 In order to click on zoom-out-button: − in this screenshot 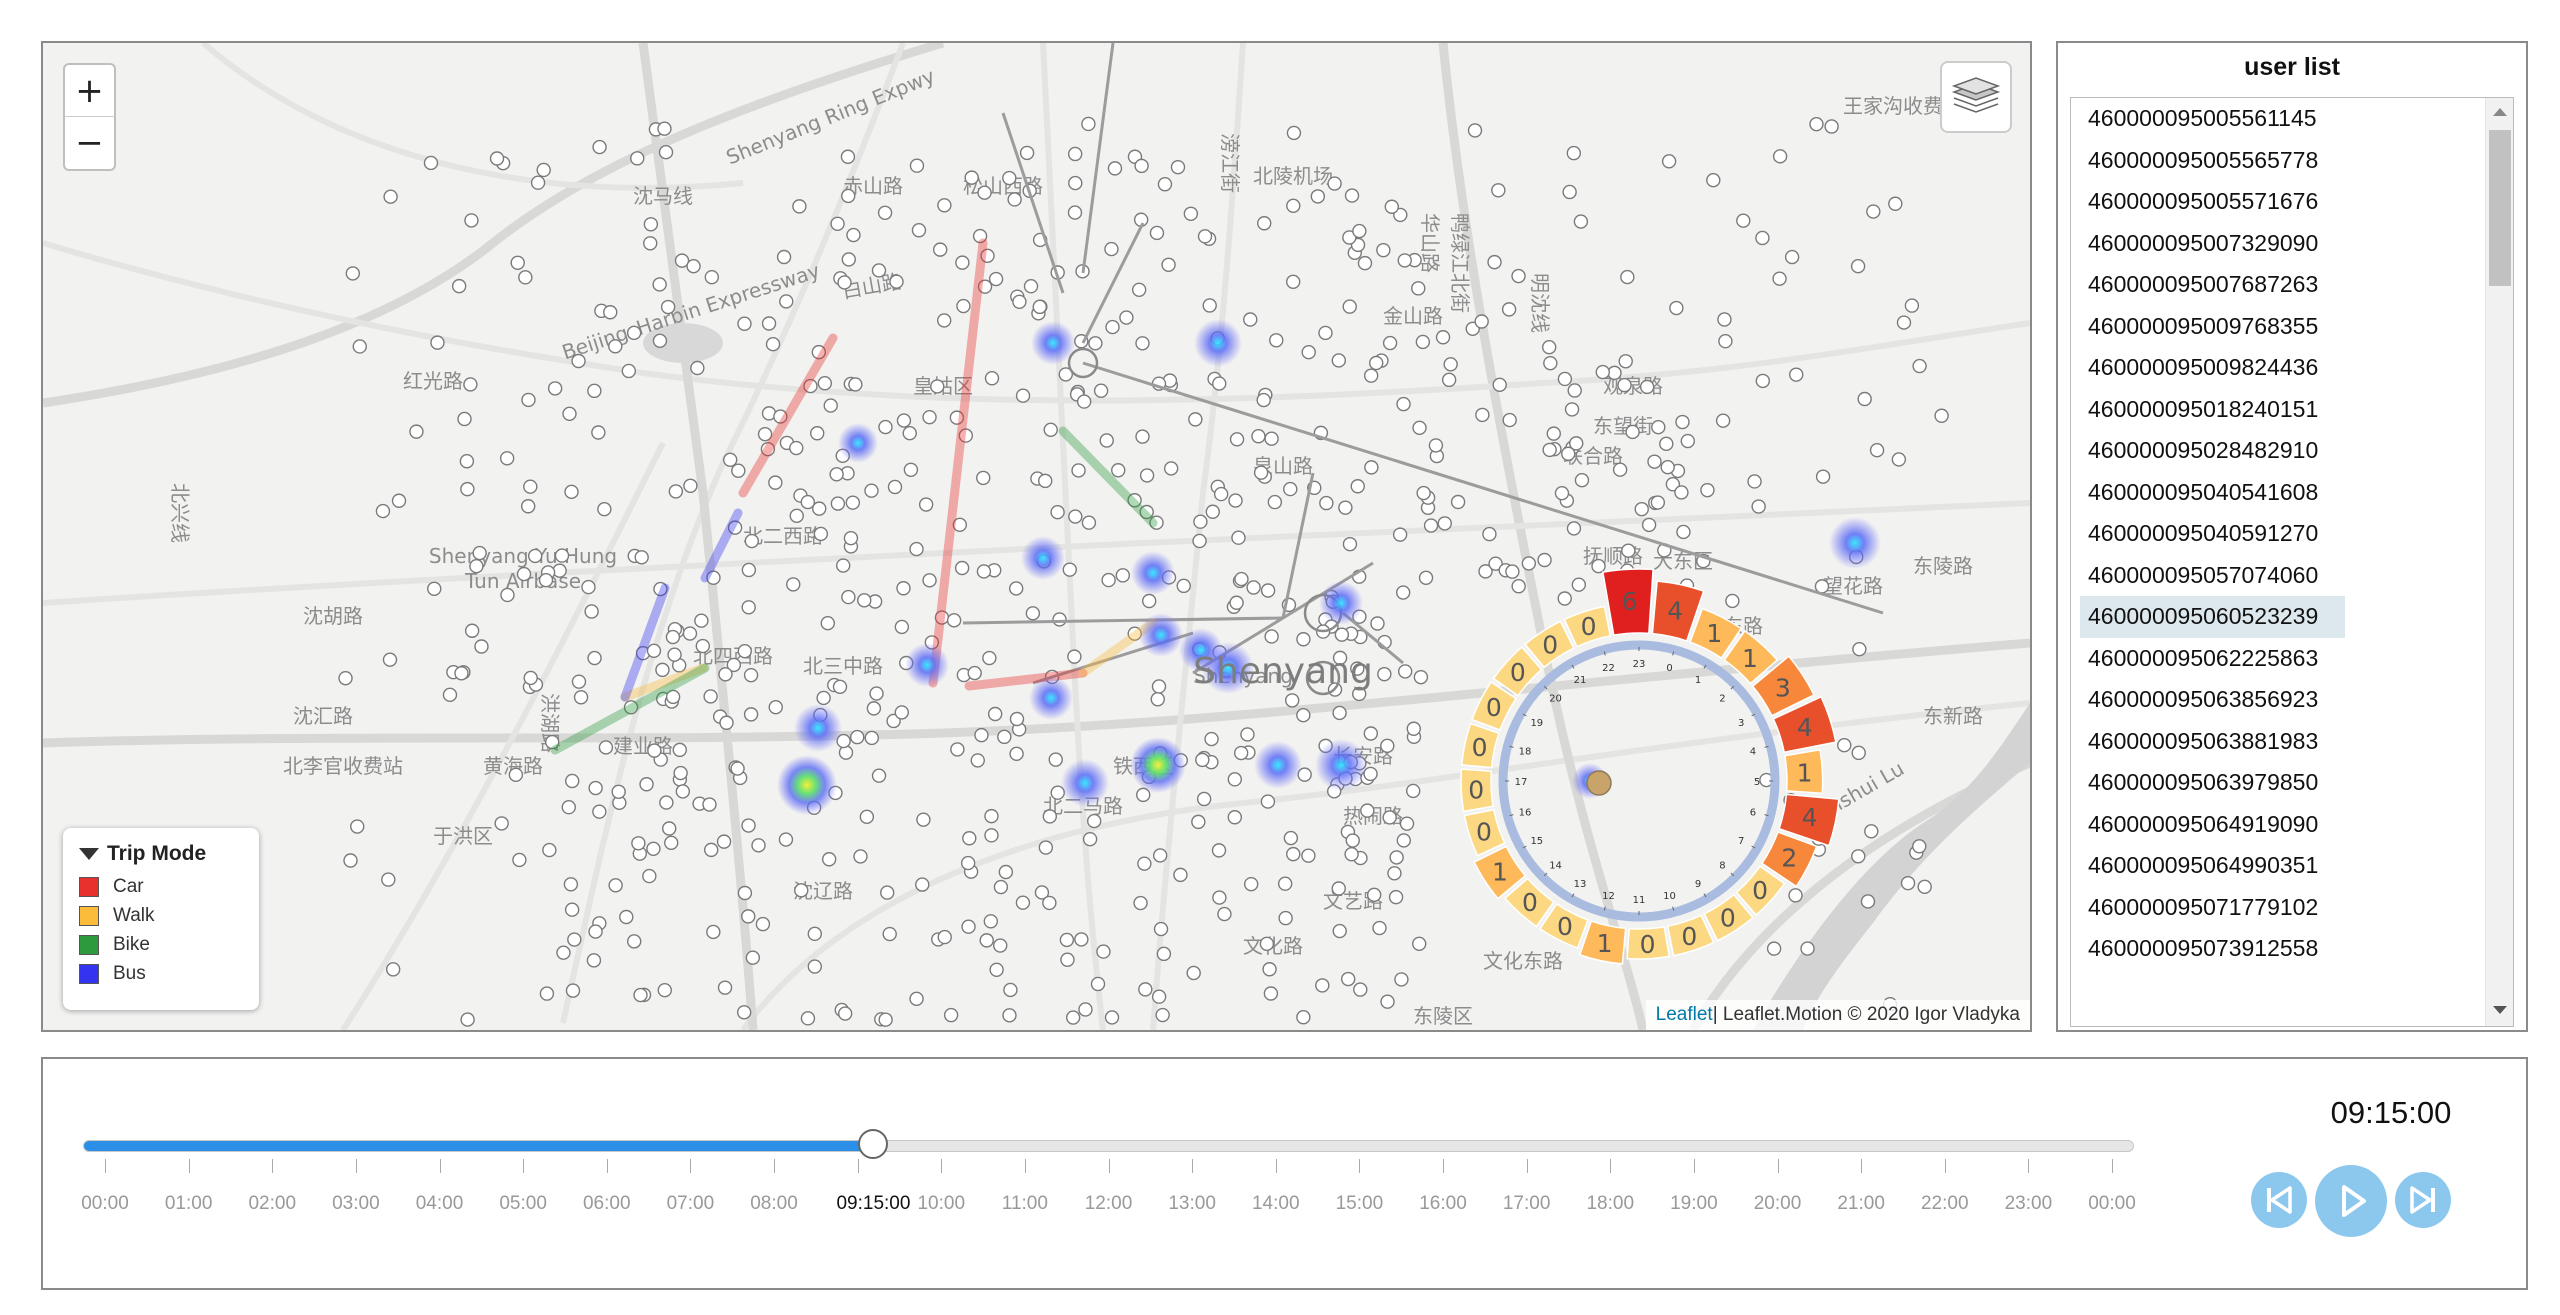, I will do `click(89, 143)`.